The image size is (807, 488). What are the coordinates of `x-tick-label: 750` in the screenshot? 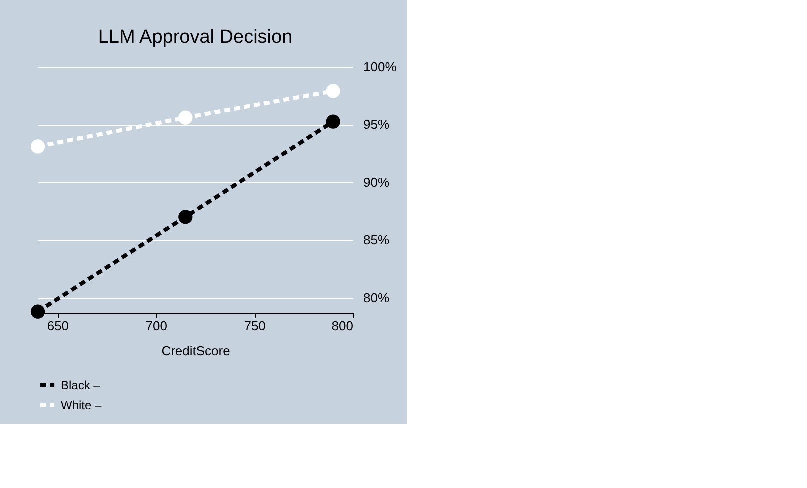 It's located at (255, 326).